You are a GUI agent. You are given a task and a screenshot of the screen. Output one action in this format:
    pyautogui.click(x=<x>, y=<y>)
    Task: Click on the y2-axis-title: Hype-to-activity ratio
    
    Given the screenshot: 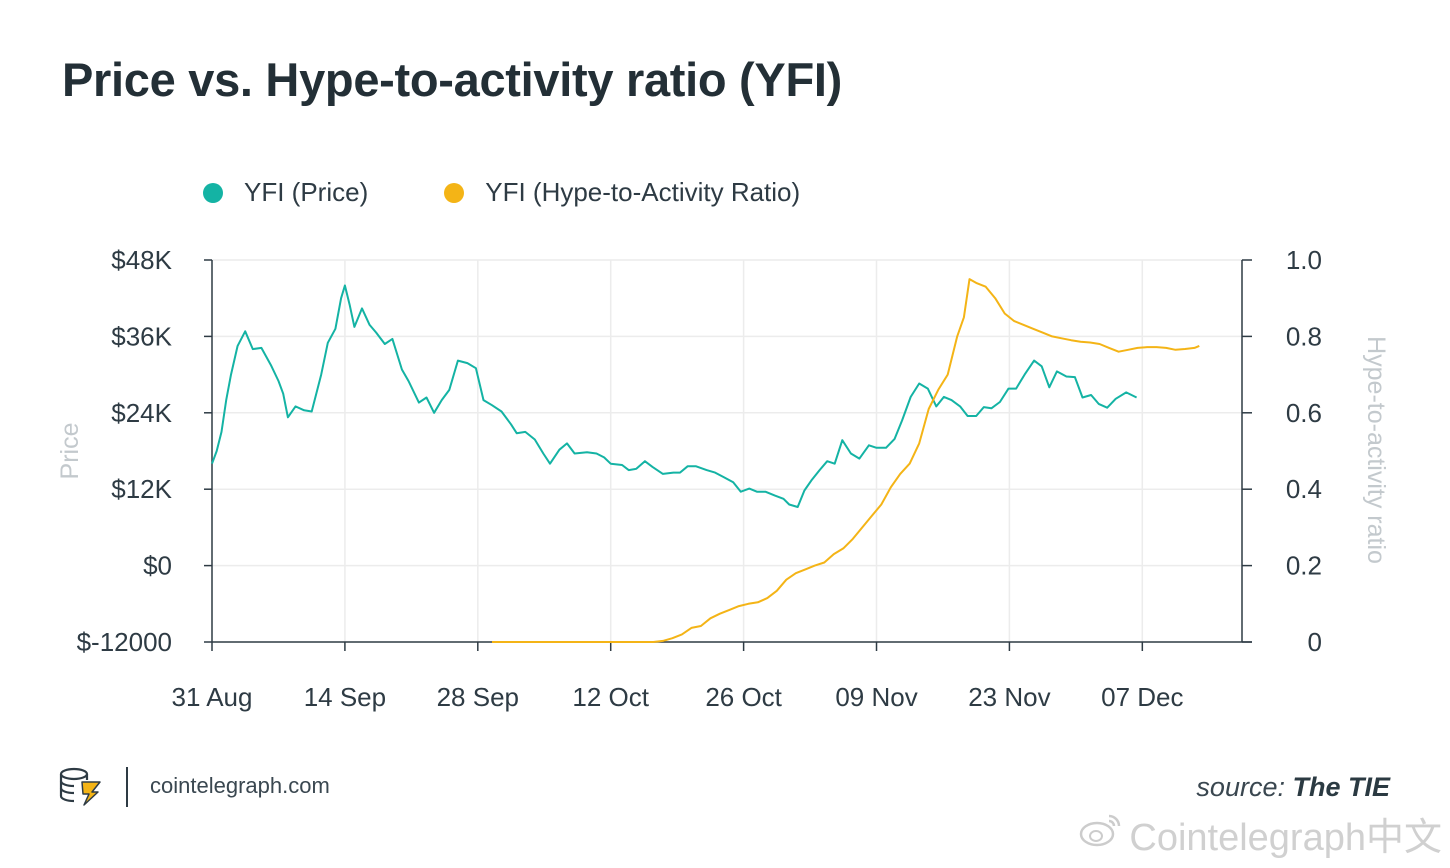 What is the action you would take?
    pyautogui.click(x=1376, y=450)
    